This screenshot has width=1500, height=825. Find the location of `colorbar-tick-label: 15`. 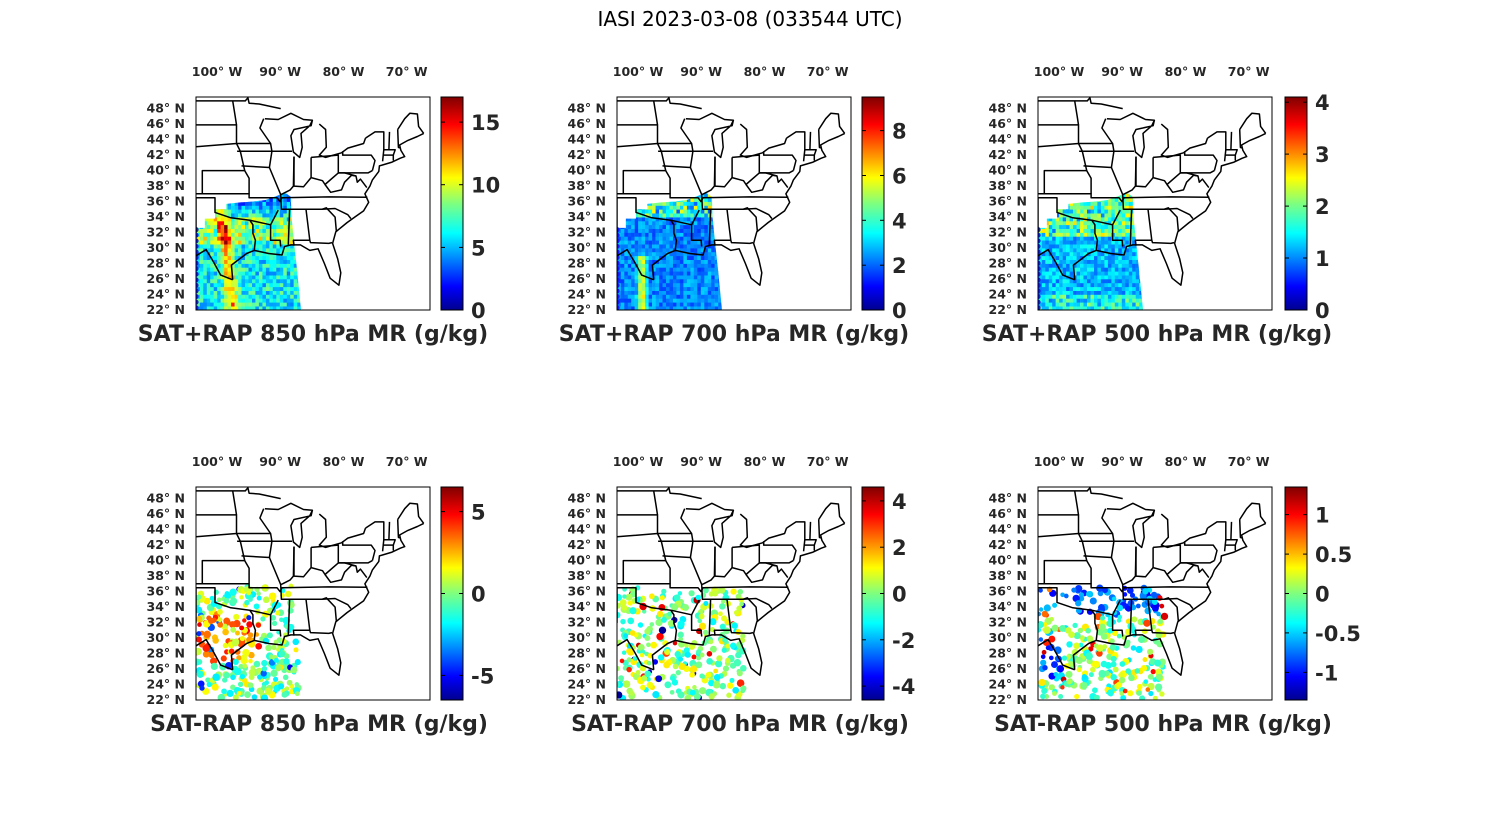

colorbar-tick-label: 15 is located at coordinates (485, 123).